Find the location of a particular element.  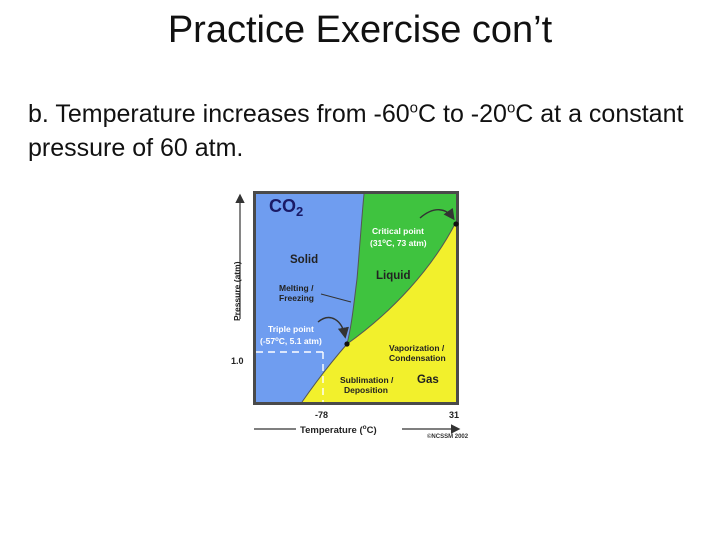

body-text-part-2: C to -20 is located at coordinates (462, 114).